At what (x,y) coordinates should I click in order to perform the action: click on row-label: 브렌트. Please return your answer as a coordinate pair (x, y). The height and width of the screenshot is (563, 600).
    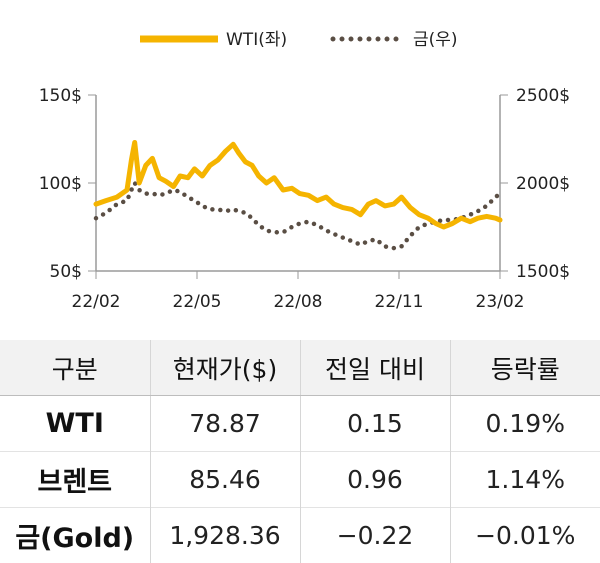
    Looking at the image, I should click on (75, 480).